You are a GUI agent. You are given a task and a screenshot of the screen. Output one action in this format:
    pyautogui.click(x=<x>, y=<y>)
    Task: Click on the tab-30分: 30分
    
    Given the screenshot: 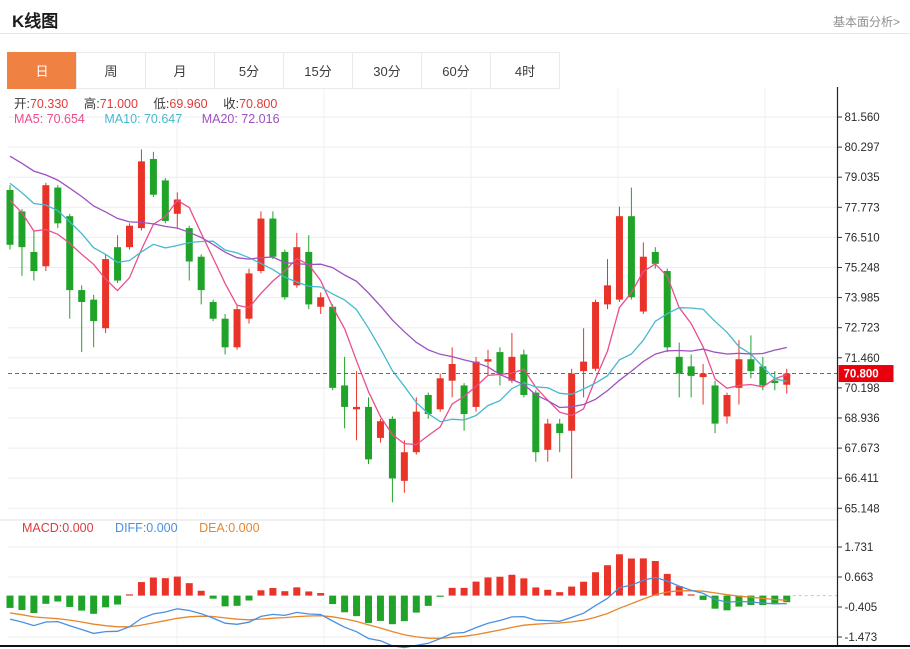 What is the action you would take?
    pyautogui.click(x=387, y=70)
    